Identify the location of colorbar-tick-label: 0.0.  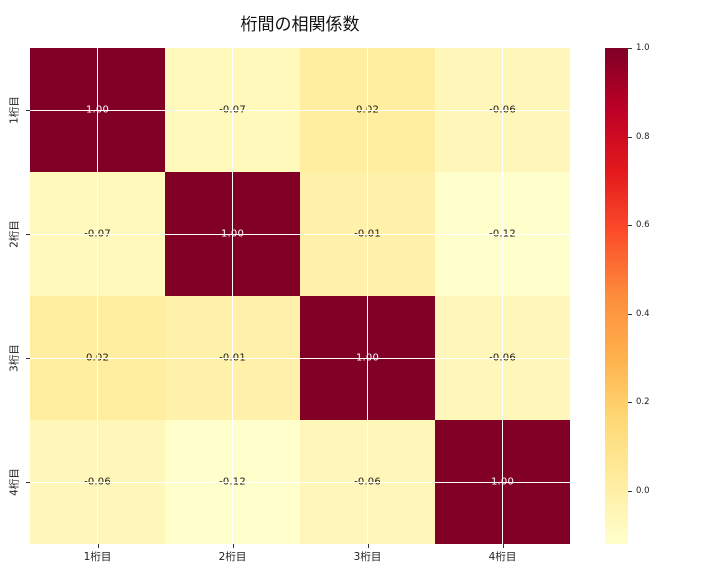
(643, 490).